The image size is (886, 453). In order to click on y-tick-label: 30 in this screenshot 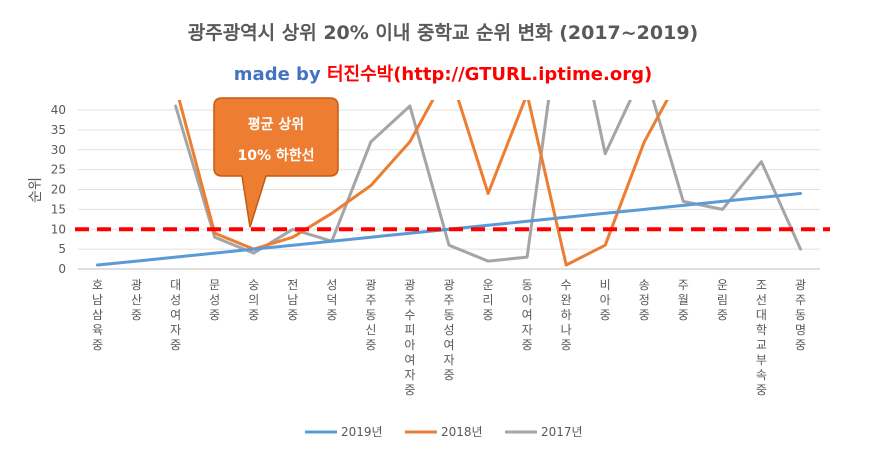, I will do `click(58, 150)`.